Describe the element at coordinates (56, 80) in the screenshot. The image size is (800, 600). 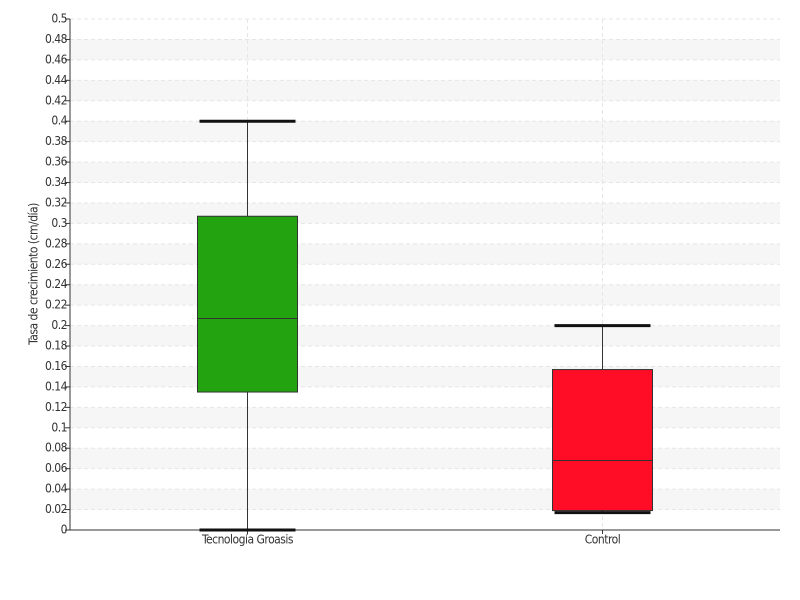
I see `y-tick-label: 0.44` at that location.